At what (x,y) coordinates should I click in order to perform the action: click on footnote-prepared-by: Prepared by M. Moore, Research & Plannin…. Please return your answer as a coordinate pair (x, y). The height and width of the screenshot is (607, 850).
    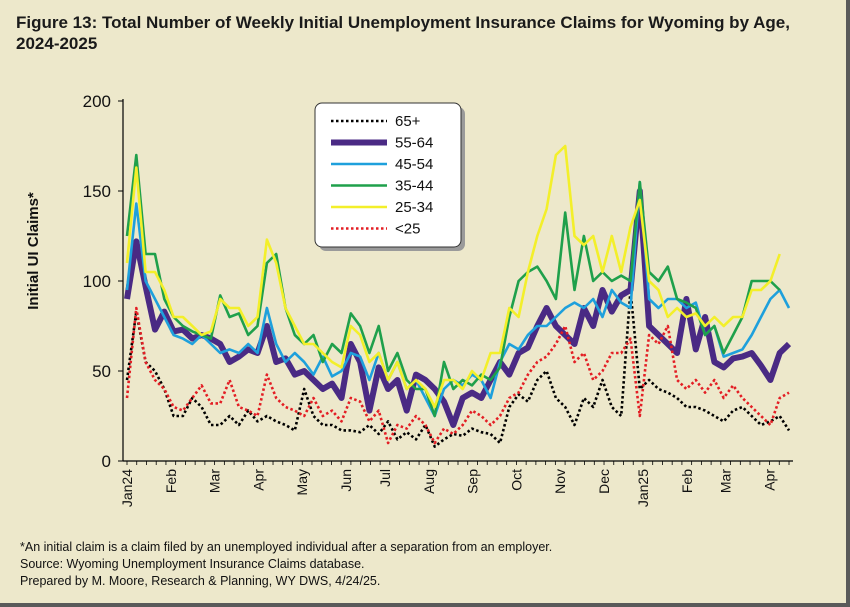
    Looking at the image, I should click on (200, 581).